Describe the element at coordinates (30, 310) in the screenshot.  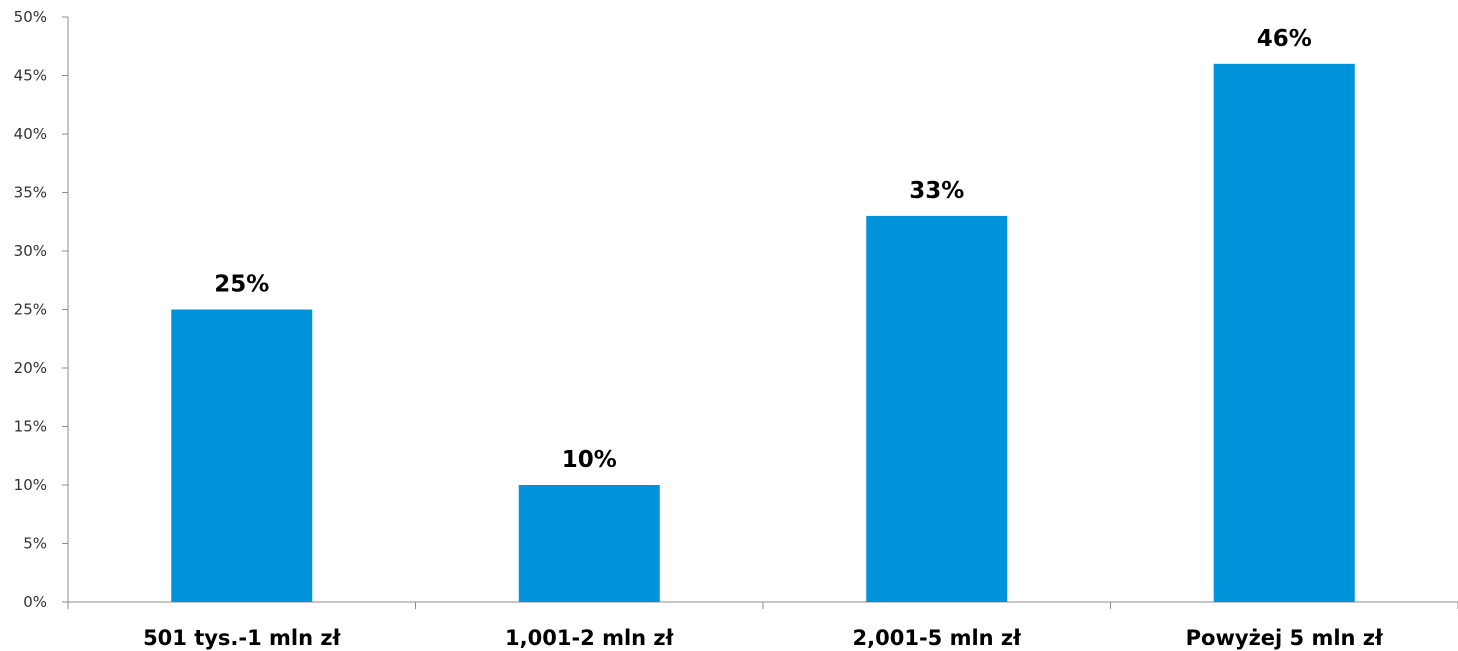
I see `y-tick-label: 25%` at that location.